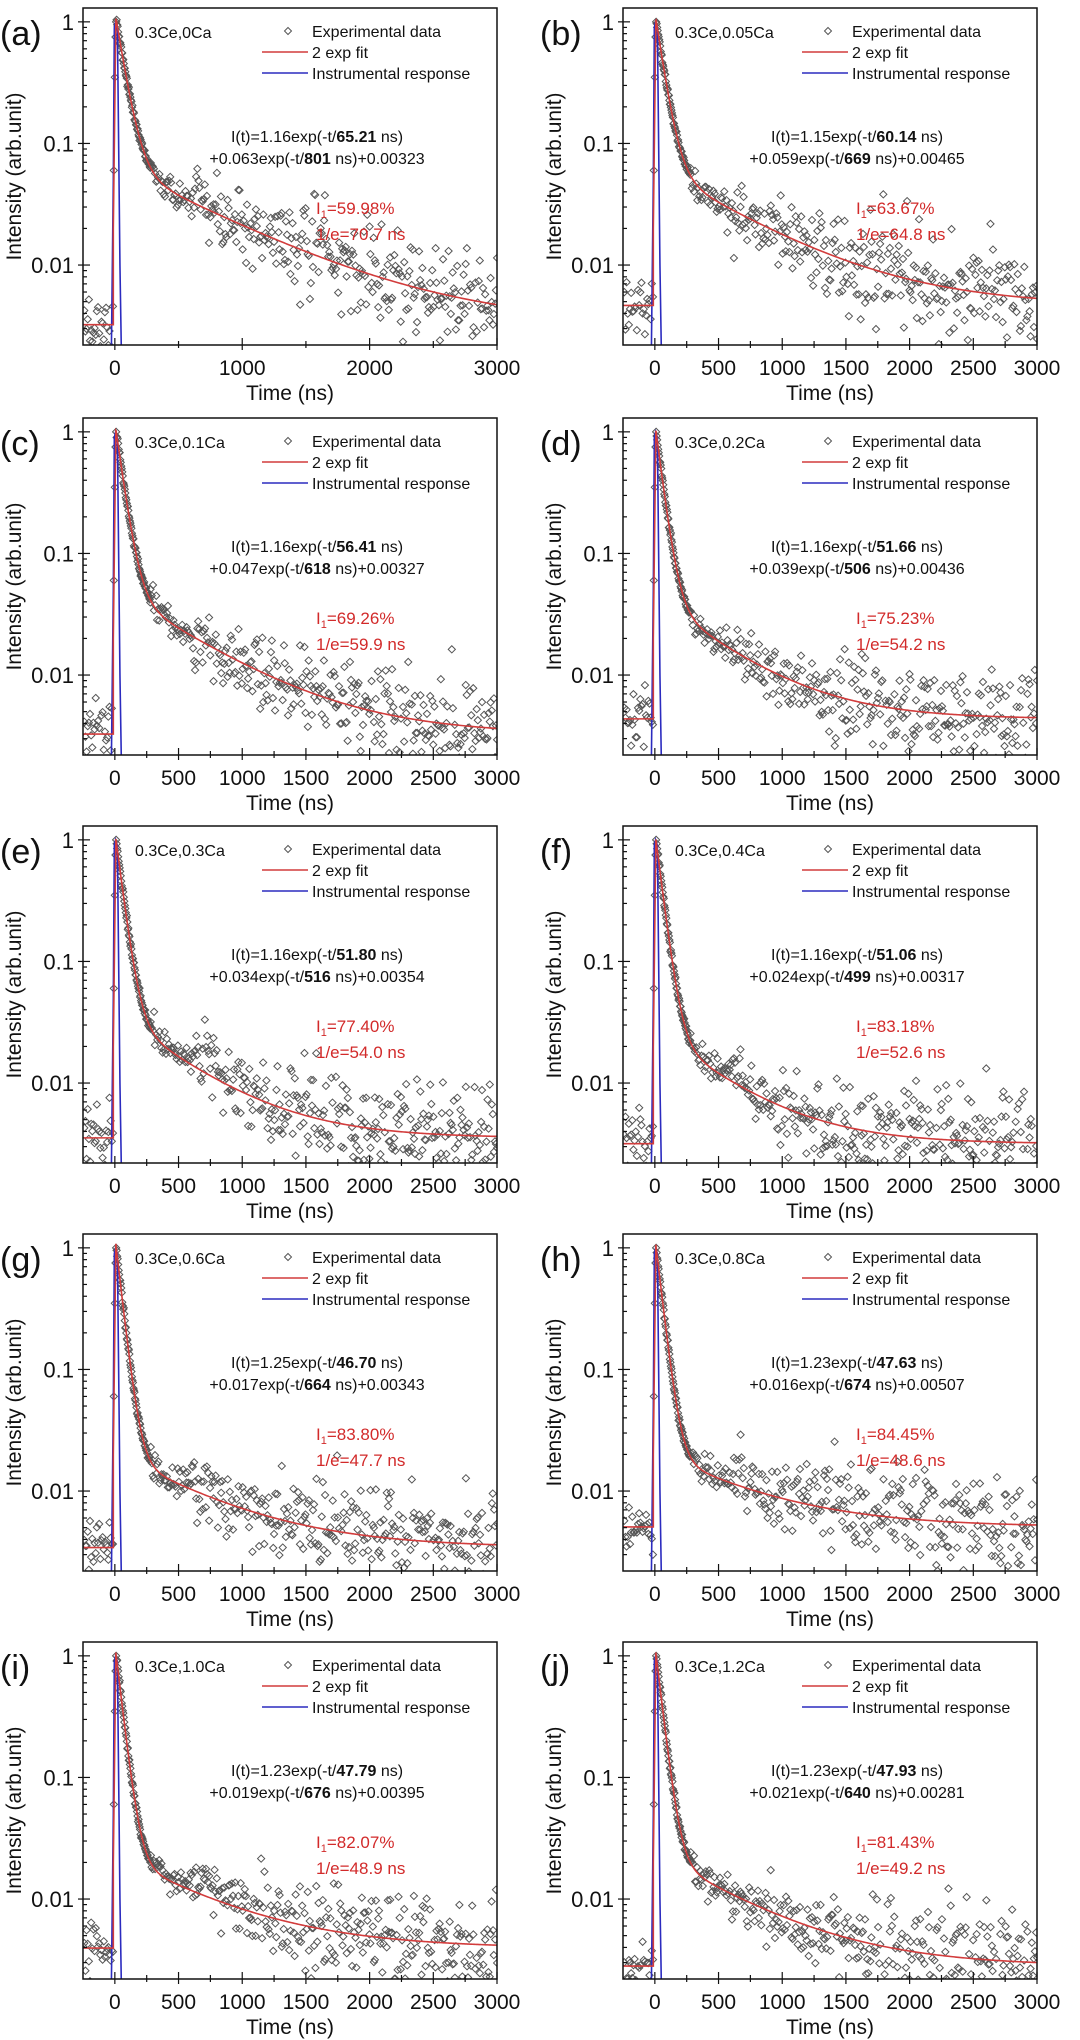 The height and width of the screenshot is (2040, 1080). I want to click on lifetime-annotation: I1=84.45%1/e=48.6 ns, so click(900, 1447).